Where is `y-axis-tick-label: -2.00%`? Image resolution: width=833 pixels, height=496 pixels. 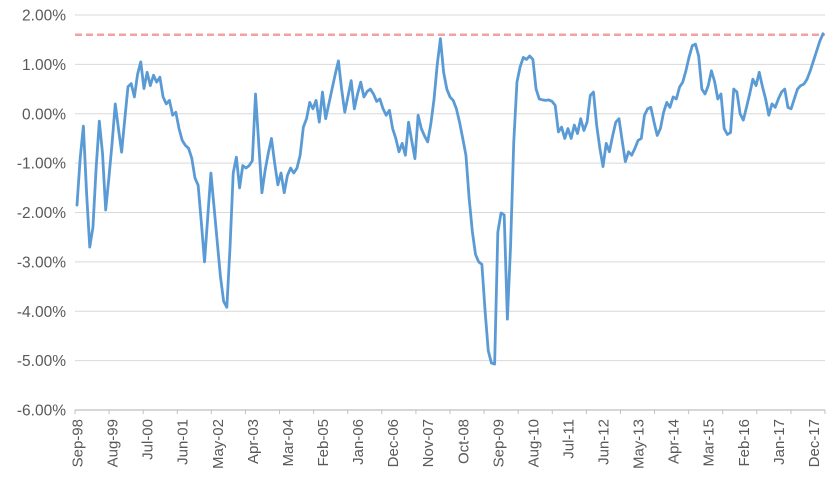
y-axis-tick-label: -2.00% is located at coordinates (41, 213).